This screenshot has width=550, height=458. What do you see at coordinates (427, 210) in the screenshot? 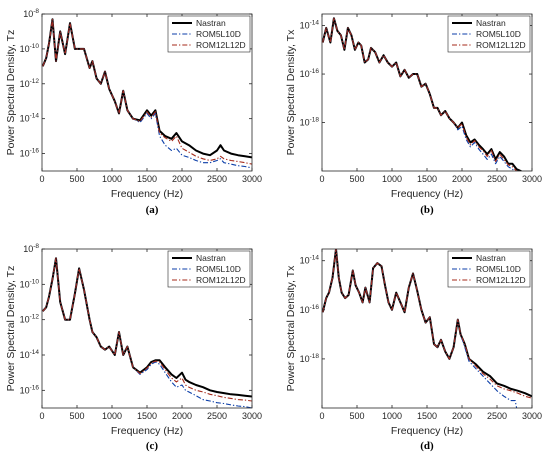
I see `panel-label: (b)` at bounding box center [427, 210].